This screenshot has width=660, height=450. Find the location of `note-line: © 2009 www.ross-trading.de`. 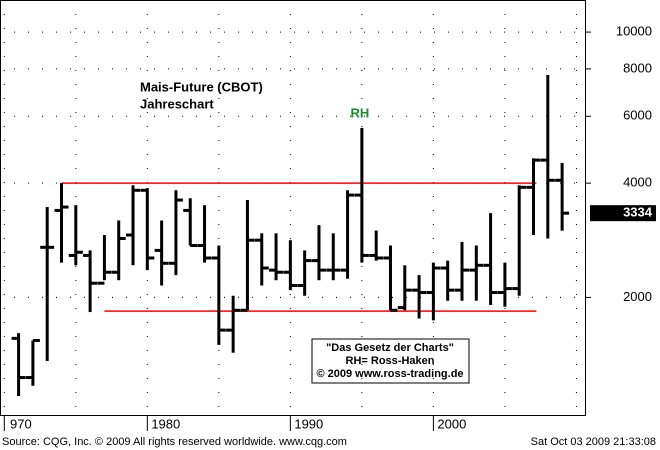

note-line: © 2009 www.ross-trading.de is located at coordinates (389, 374).